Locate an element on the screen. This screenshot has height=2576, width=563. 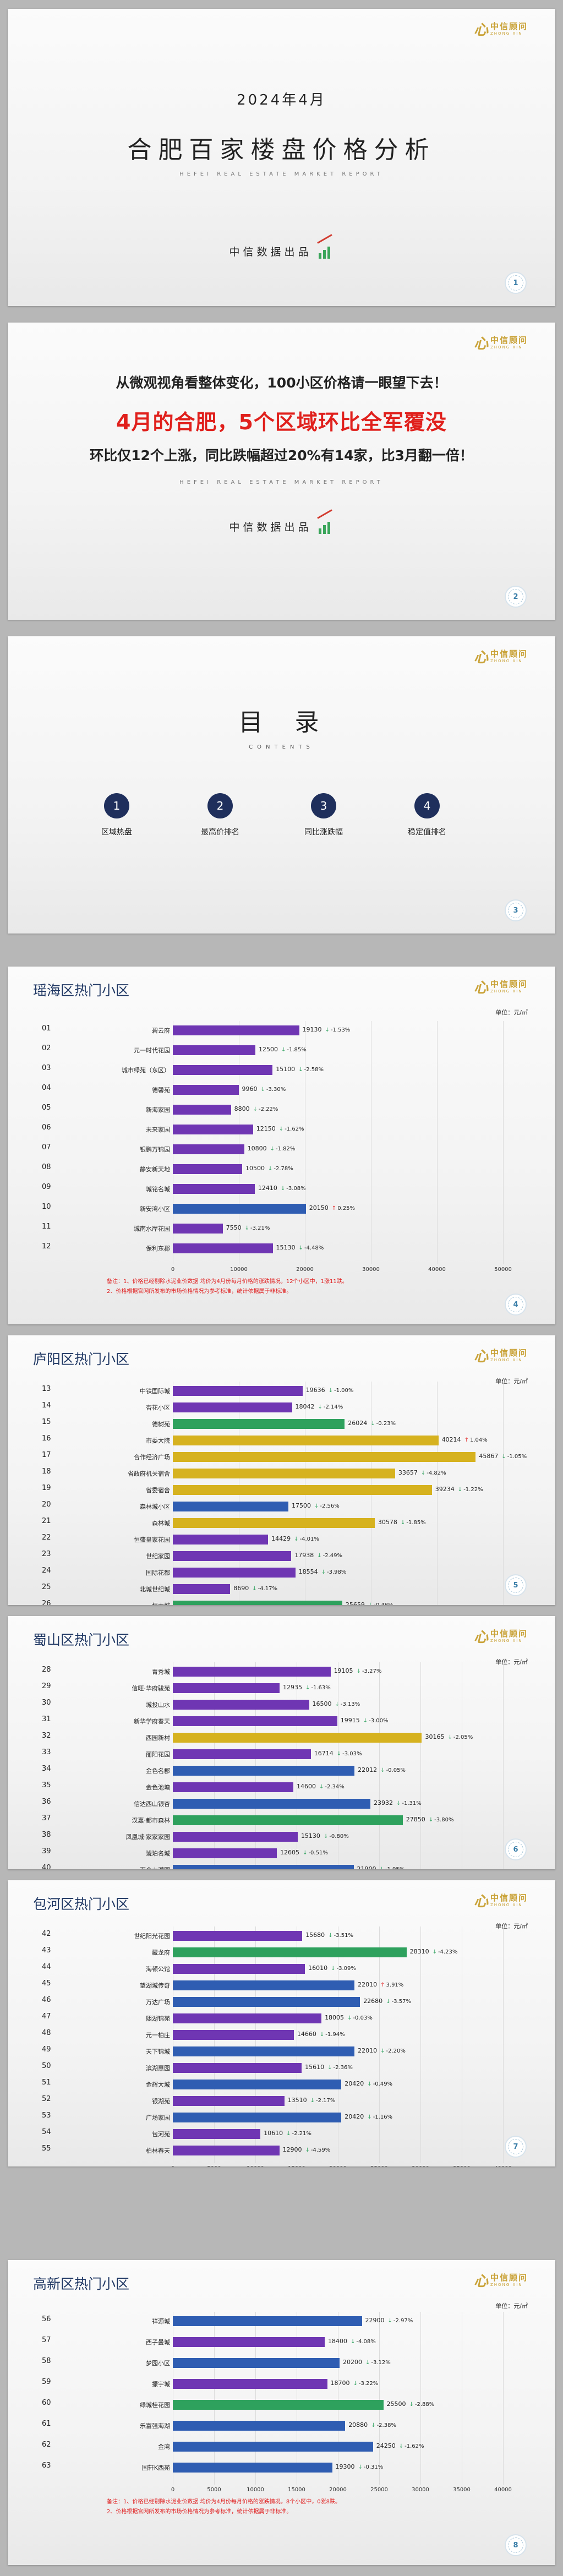
bar-value-label: 7550 ↓ -3.21% is located at coordinates (248, 1228).